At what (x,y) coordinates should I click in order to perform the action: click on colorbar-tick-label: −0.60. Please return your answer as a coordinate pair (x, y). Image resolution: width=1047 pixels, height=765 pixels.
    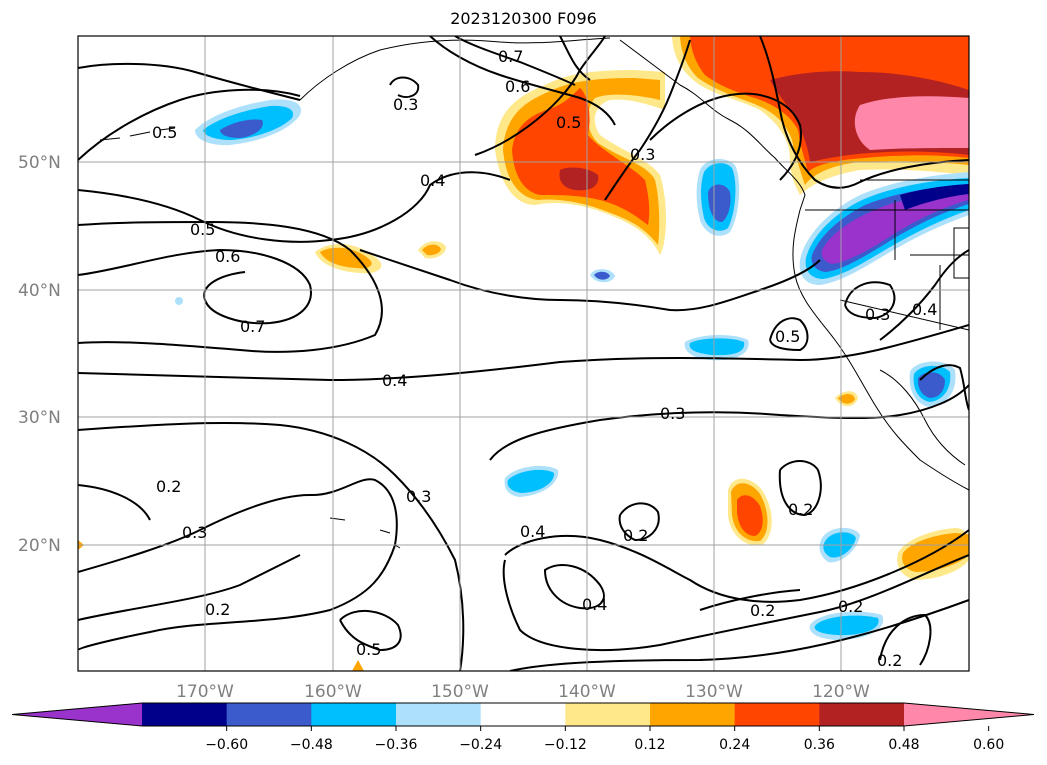
    Looking at the image, I should click on (226, 745).